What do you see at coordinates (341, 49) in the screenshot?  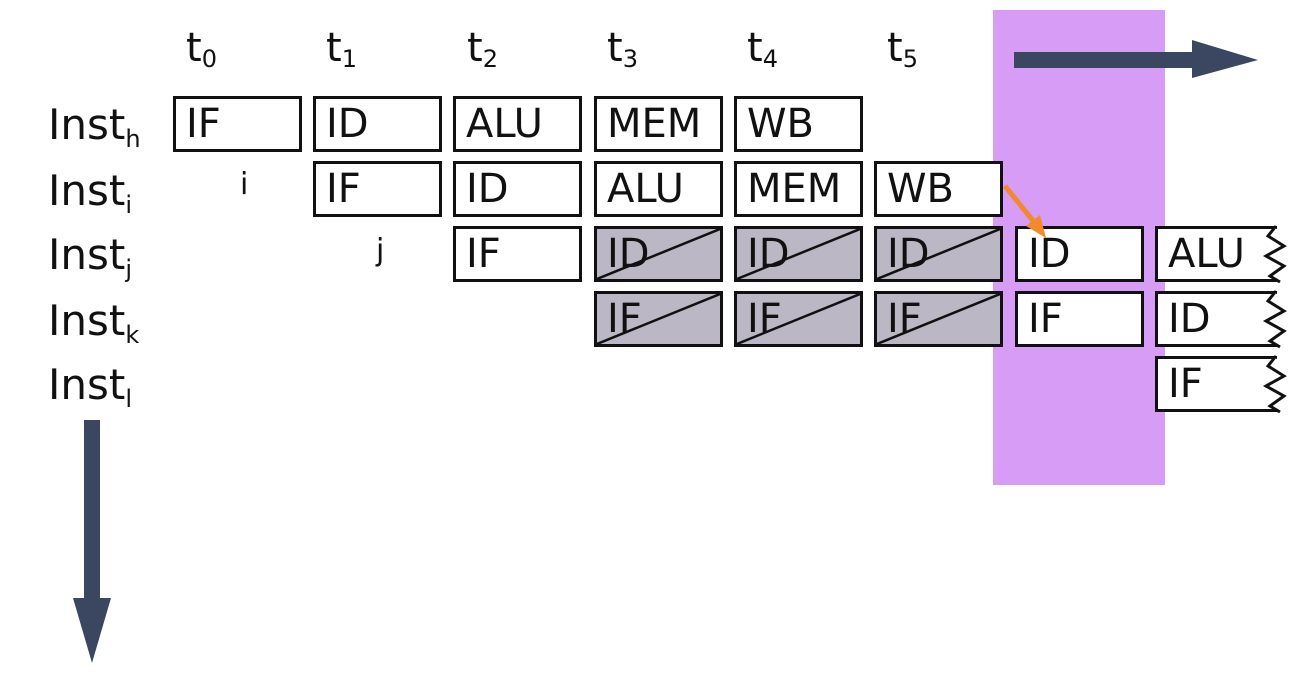 I see `time-label-t1: t1` at bounding box center [341, 49].